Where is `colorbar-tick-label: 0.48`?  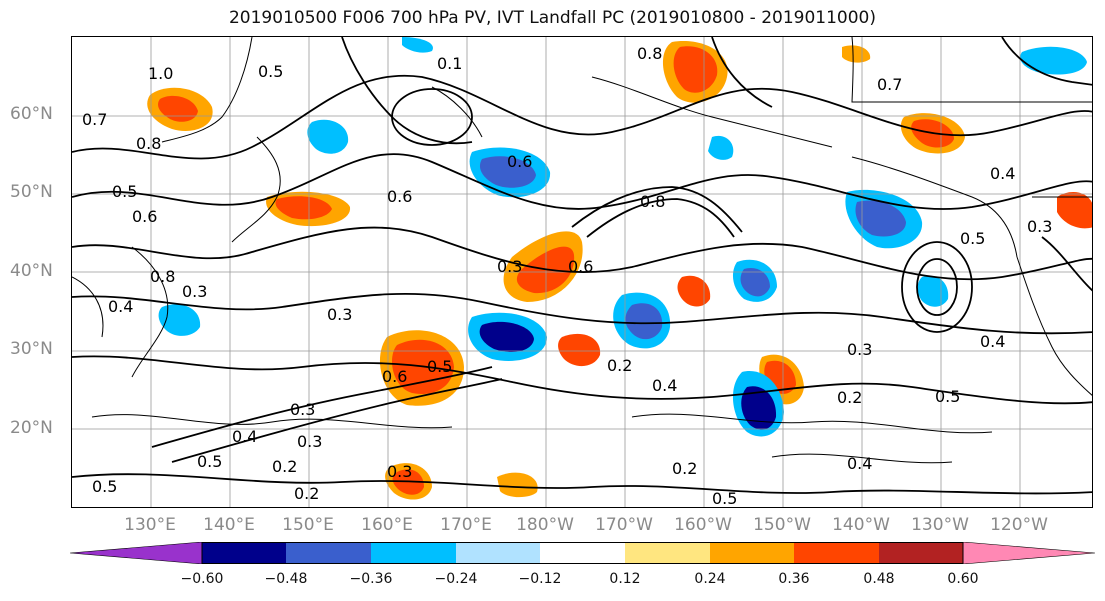
colorbar-tick-label: 0.48 is located at coordinates (879, 579).